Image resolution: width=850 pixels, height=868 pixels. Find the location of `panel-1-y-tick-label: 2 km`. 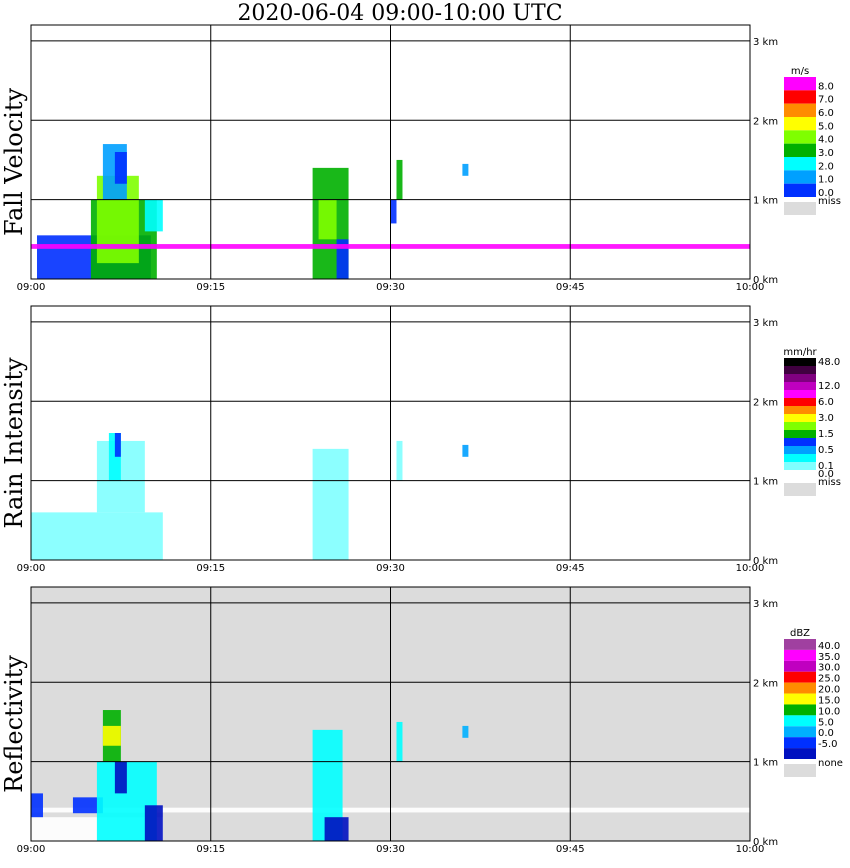

panel-1-y-tick-label: 2 km is located at coordinates (765, 121).